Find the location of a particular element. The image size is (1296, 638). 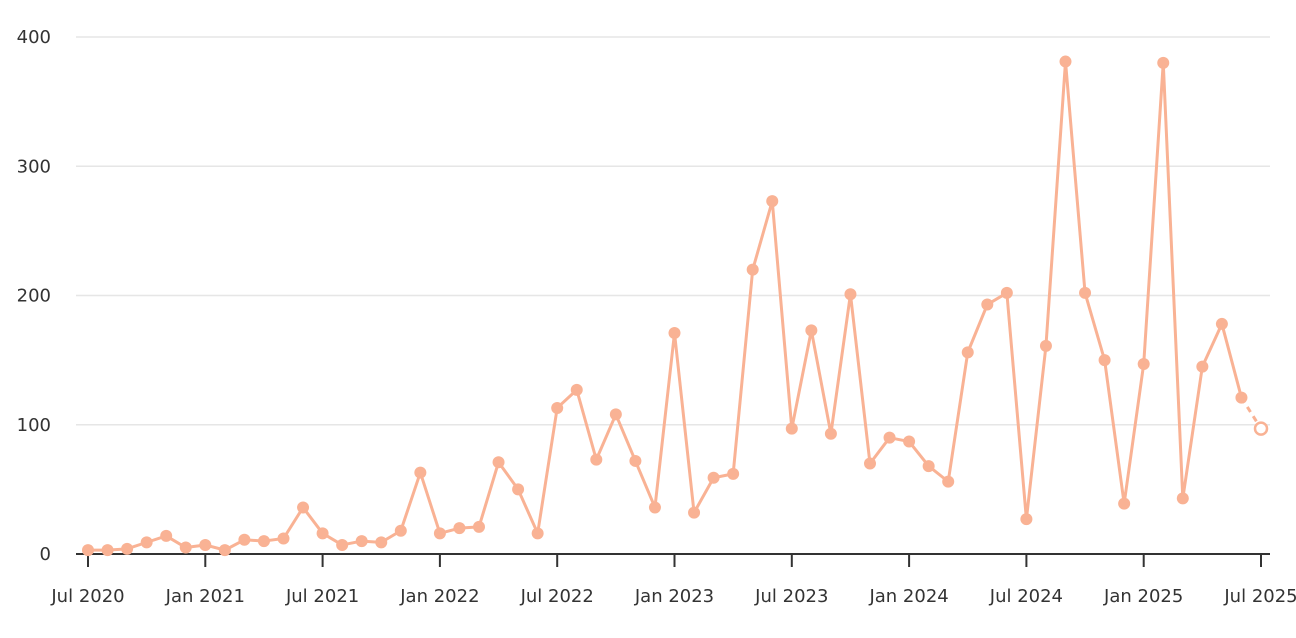

data-point-partial is located at coordinates (1261, 428).